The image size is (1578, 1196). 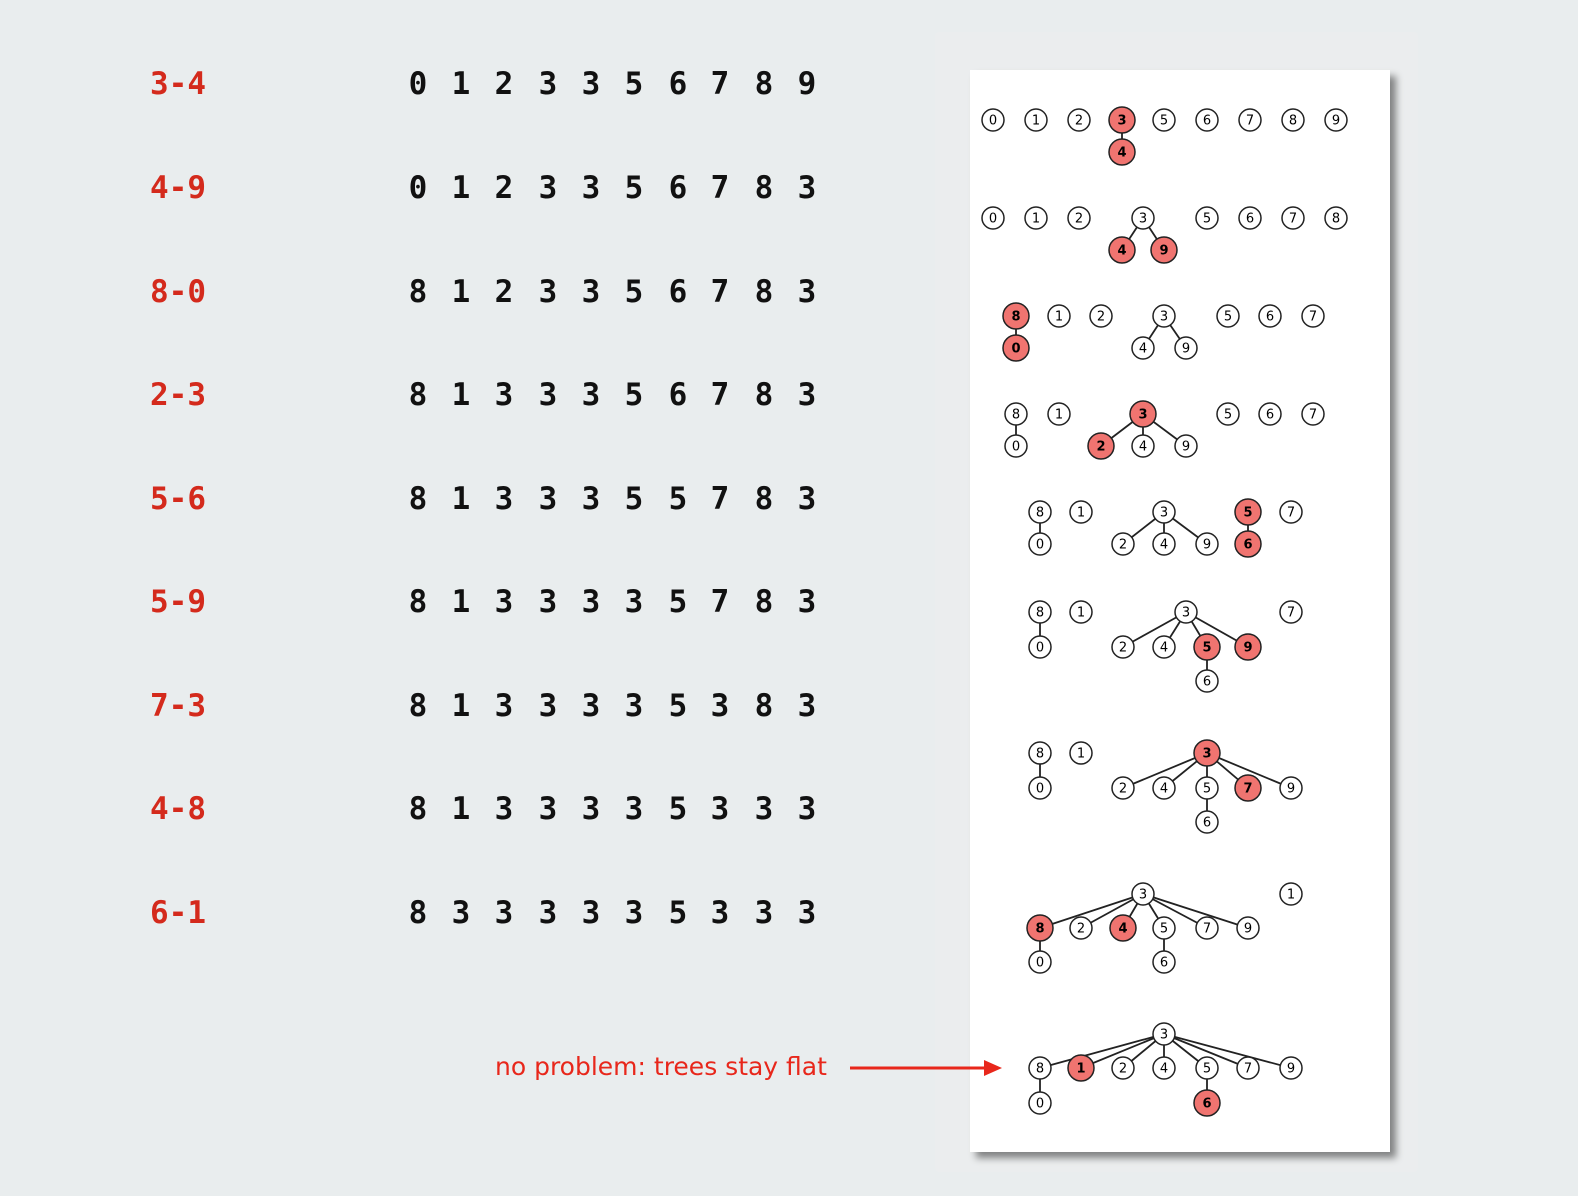 I want to click on id-cell: 1, so click(x=461, y=602).